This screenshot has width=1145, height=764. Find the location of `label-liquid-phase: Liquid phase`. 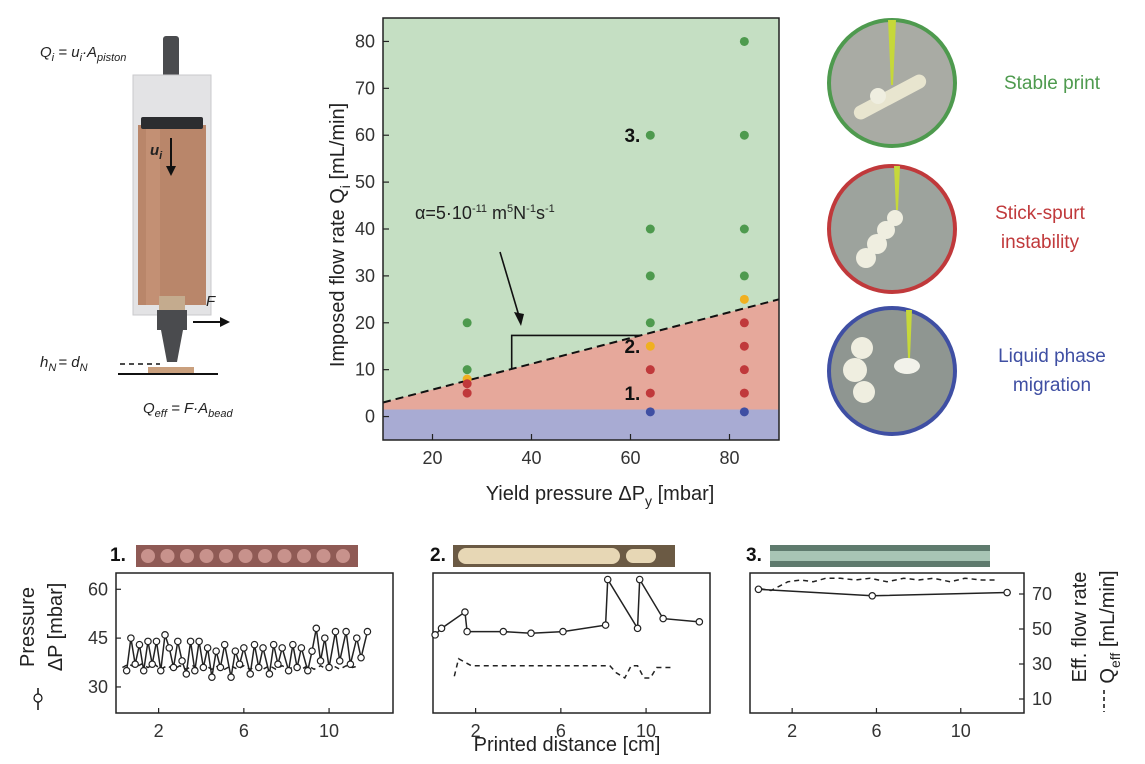

label-liquid-phase: Liquid phase is located at coordinates (1052, 356).